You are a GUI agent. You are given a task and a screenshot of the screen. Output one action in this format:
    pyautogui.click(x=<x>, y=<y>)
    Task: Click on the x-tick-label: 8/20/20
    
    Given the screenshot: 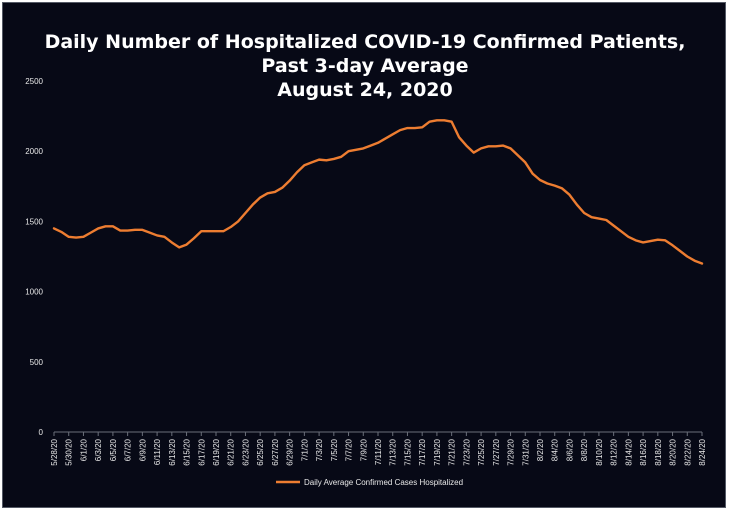 What is the action you would take?
    pyautogui.click(x=673, y=451)
    